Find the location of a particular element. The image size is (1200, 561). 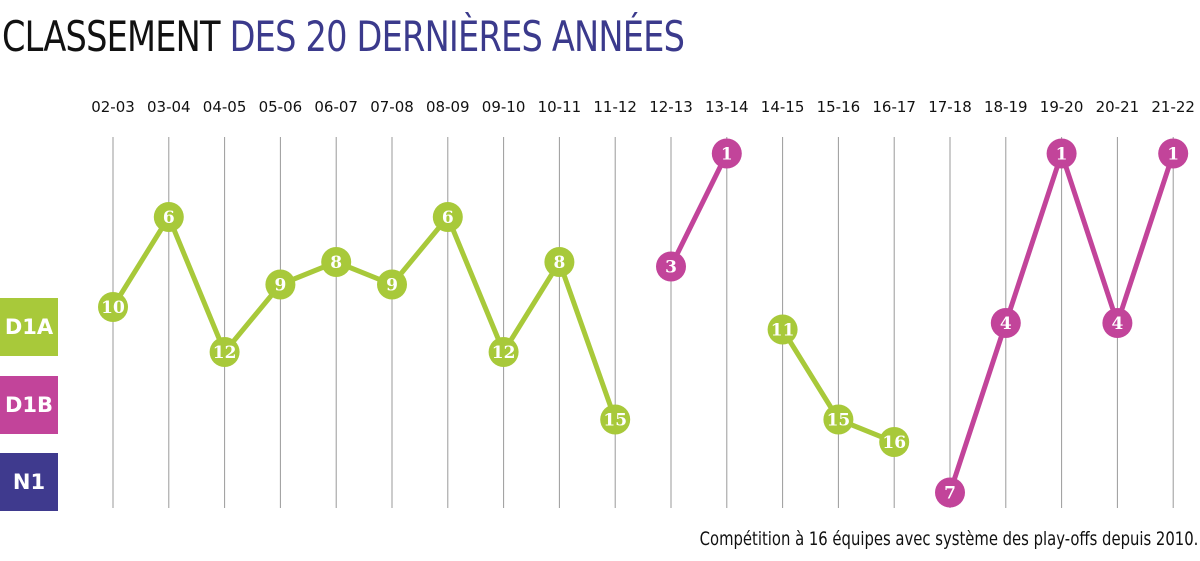

rank-label-18-19: 4 is located at coordinates (1006, 324).